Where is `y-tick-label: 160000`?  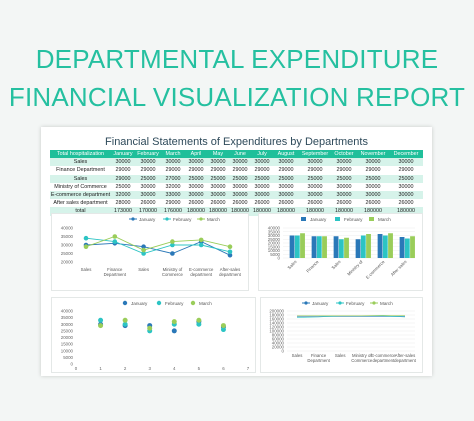 y-tick-label: 160000 is located at coordinates (276, 319).